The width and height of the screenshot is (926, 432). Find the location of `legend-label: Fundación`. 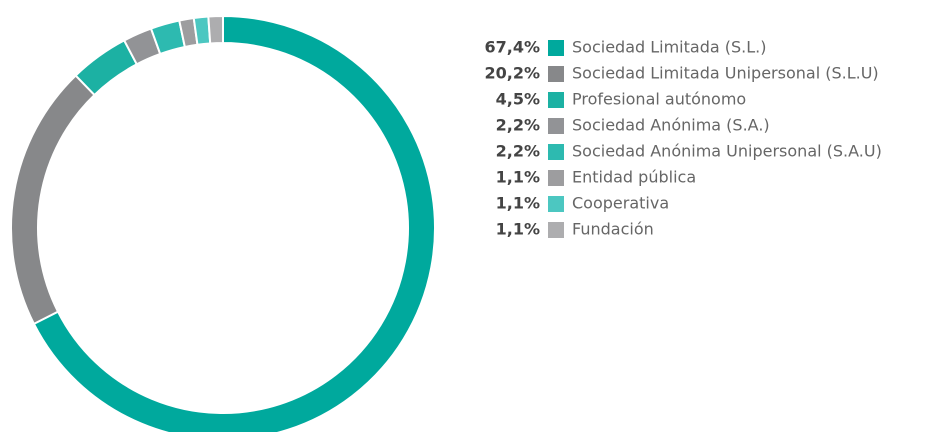

legend-label: Fundación is located at coordinates (613, 229).